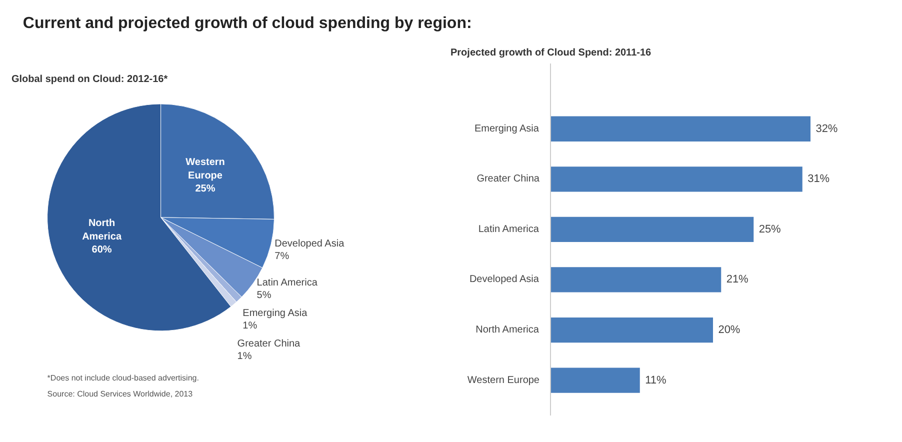 The image size is (902, 442). I want to click on slice-label: North America, so click(102, 230).